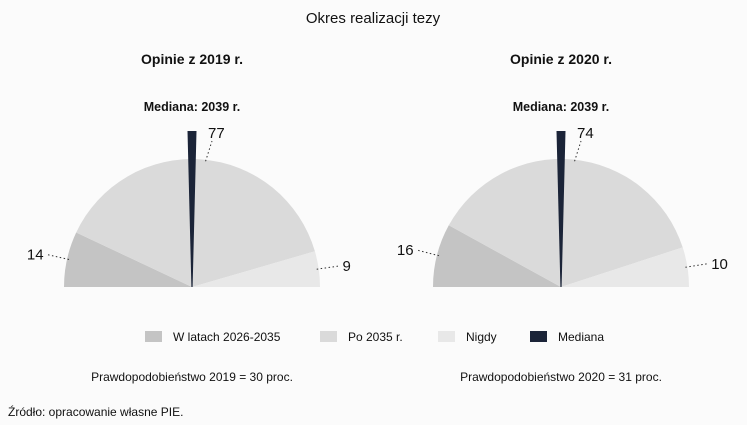  Describe the element at coordinates (696, 265) in the screenshot. I see `leader-2020-nigdy` at that location.